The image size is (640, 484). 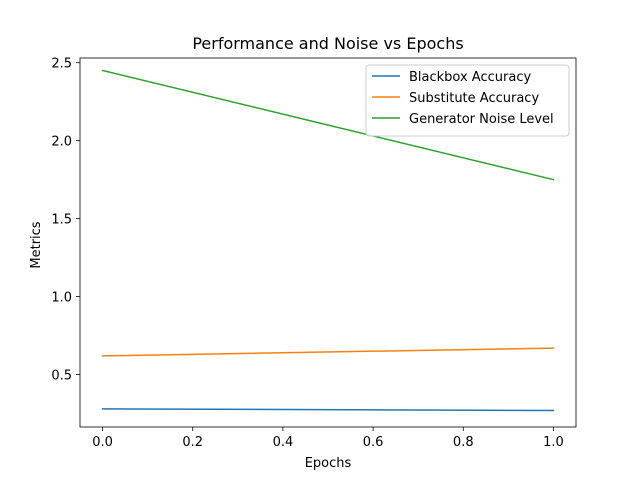 What do you see at coordinates (470, 77) in the screenshot?
I see `legend-label: Blackbox Accuracy` at bounding box center [470, 77].